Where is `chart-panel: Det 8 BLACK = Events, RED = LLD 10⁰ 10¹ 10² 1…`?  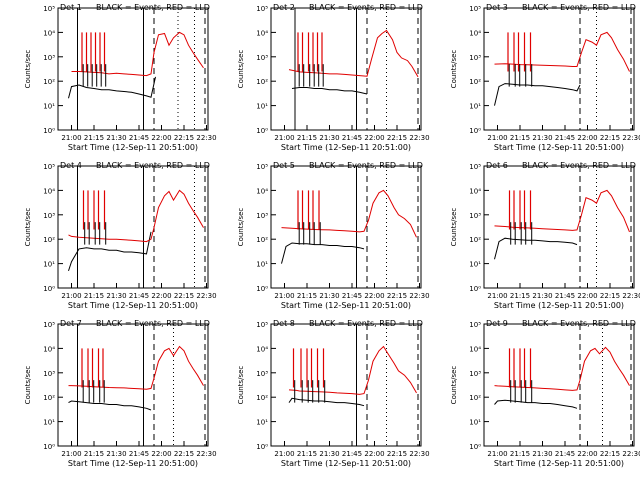
chart-panel: Det 8 BLACK = Events, RED = LLD 10⁰ 10¹ 10² 1… is located at coordinates (333, 393).